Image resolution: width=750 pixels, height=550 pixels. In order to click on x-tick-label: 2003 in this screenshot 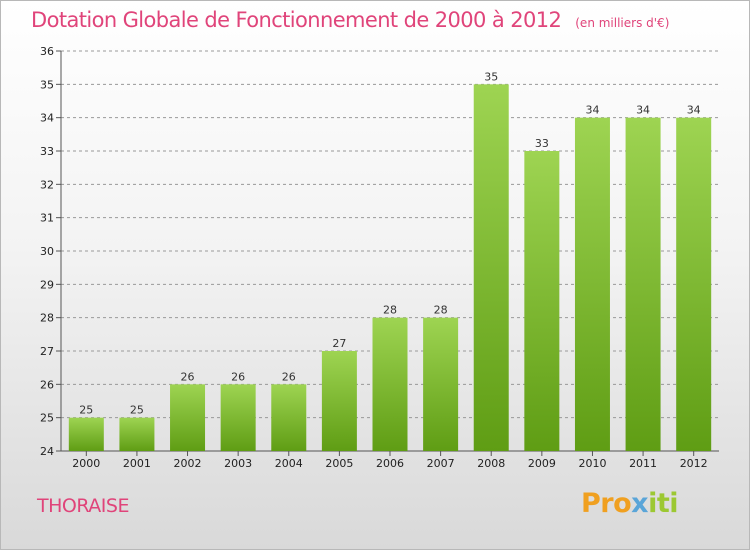, I will do `click(238, 463)`.